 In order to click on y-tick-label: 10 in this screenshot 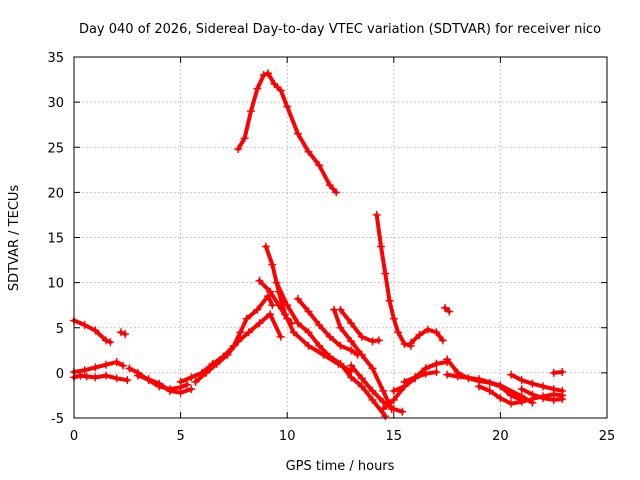, I will do `click(55, 284)`.